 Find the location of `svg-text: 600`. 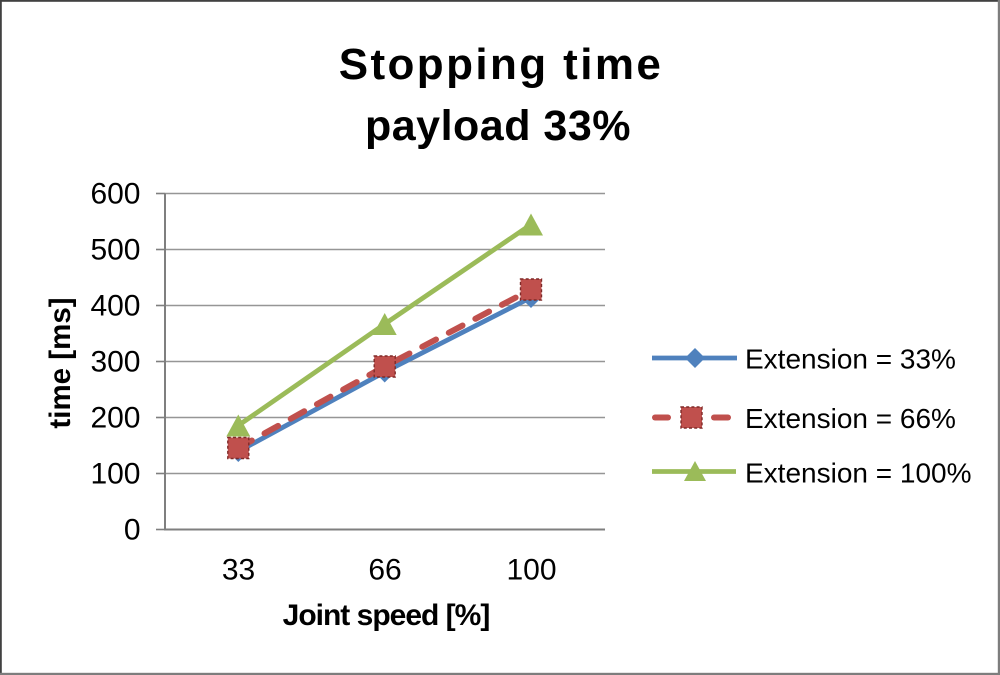

svg-text: 600 is located at coordinates (115, 193).